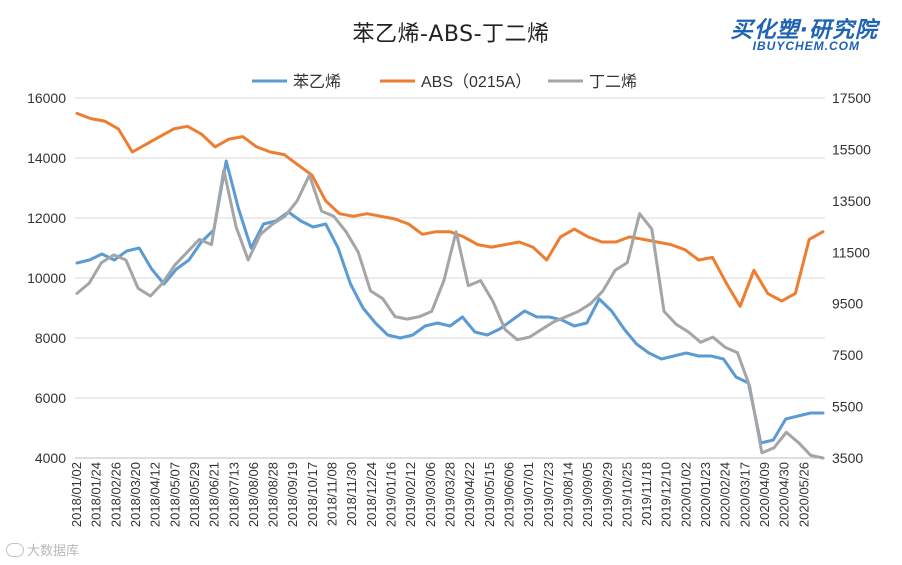 This screenshot has width=902, height=565. What do you see at coordinates (194, 494) in the screenshot?
I see `x-tick-label: 2018/05/29` at bounding box center [194, 494].